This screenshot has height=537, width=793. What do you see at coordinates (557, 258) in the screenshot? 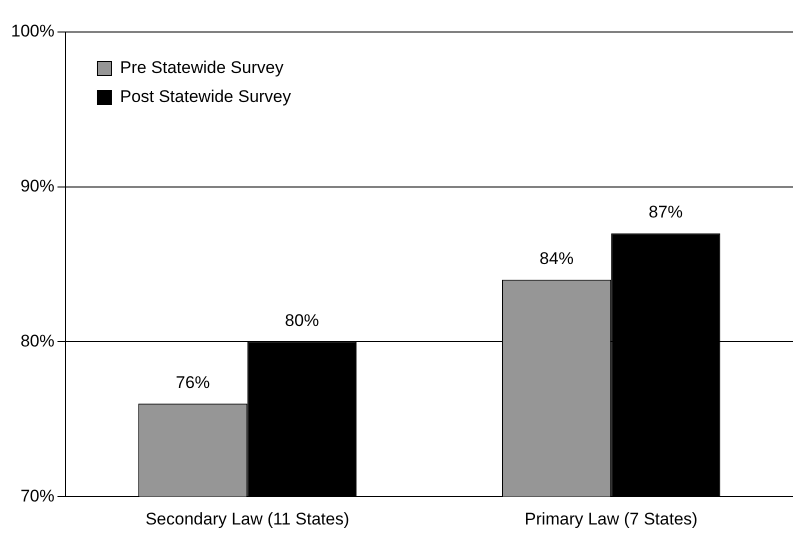
I see `data-label: 84%` at bounding box center [557, 258].